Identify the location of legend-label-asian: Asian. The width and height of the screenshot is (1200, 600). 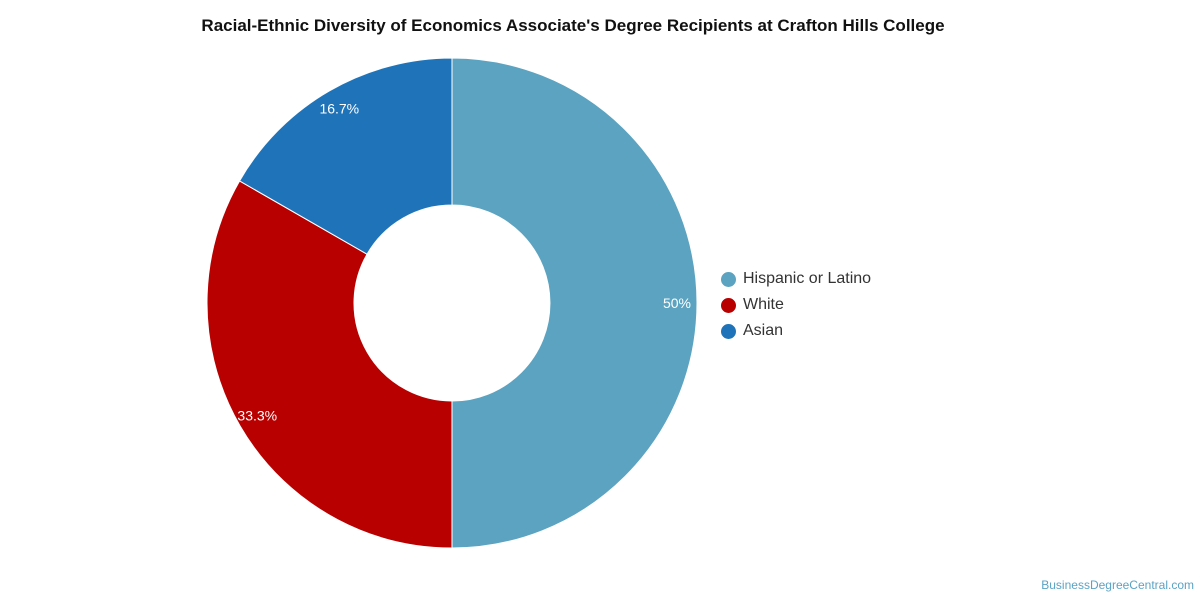
(763, 330).